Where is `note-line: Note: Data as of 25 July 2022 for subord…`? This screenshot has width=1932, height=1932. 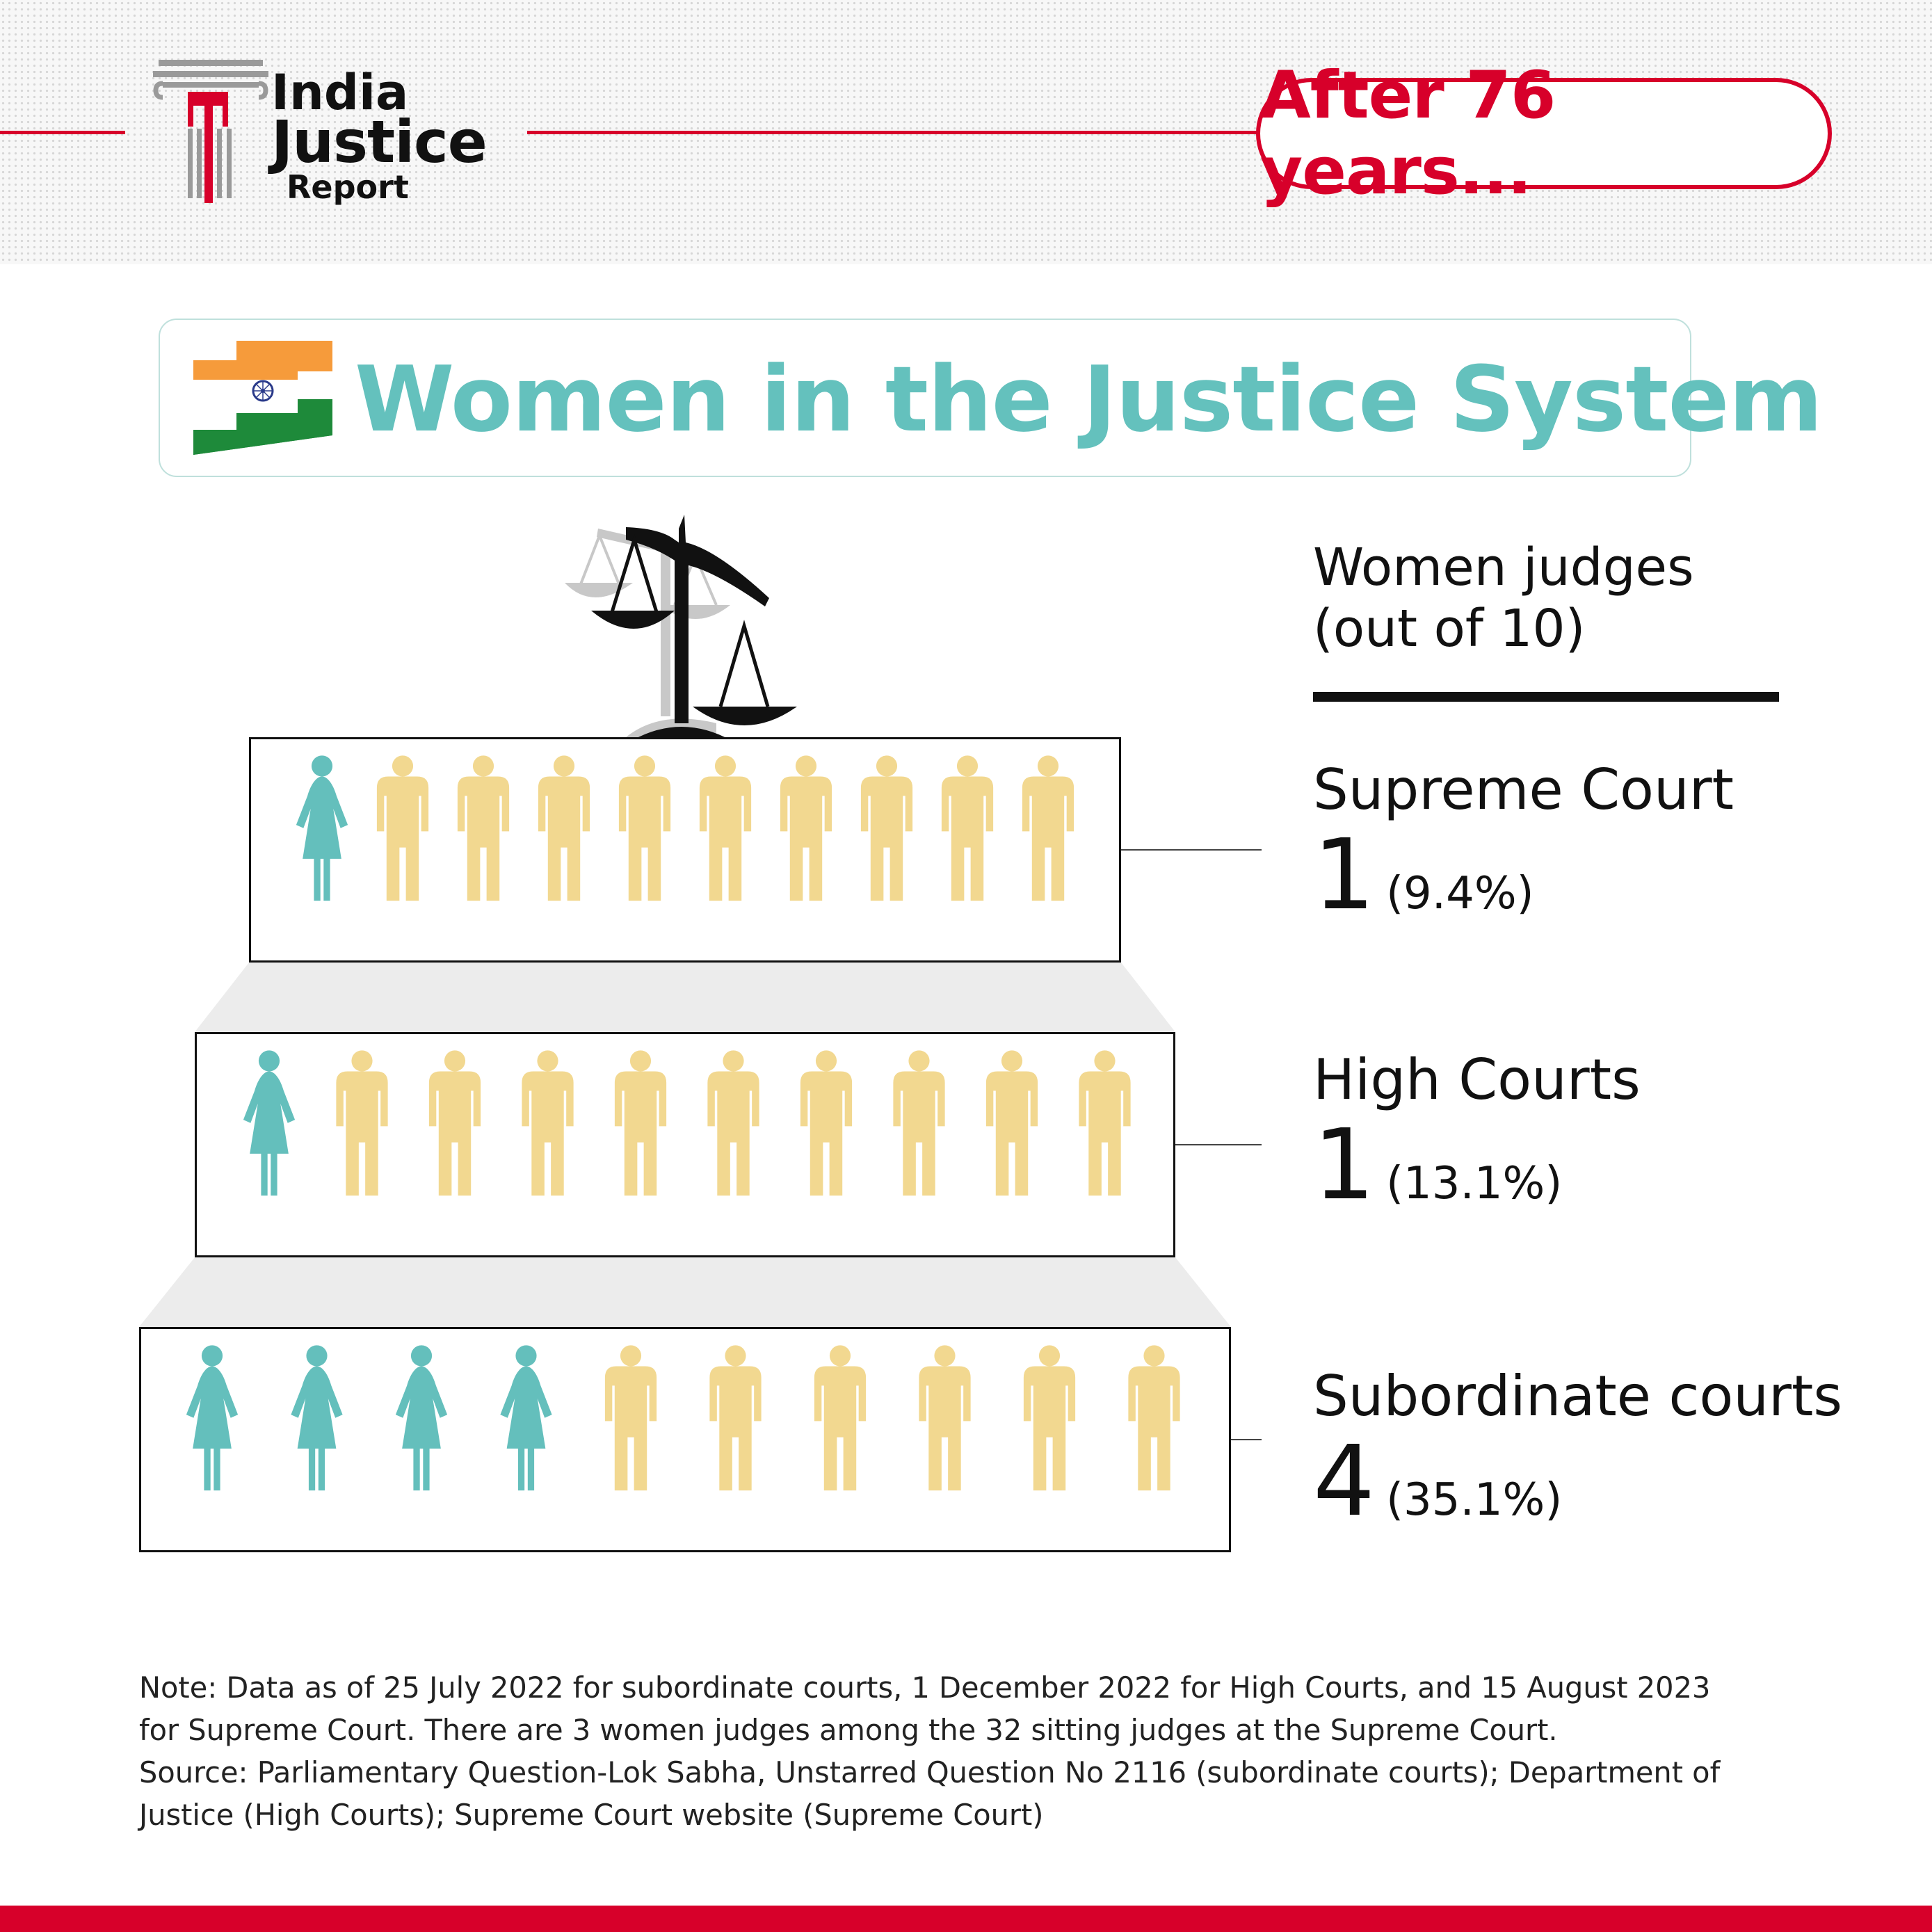
note-line: Note: Data as of 25 July 2022 for subord… is located at coordinates (925, 1688).